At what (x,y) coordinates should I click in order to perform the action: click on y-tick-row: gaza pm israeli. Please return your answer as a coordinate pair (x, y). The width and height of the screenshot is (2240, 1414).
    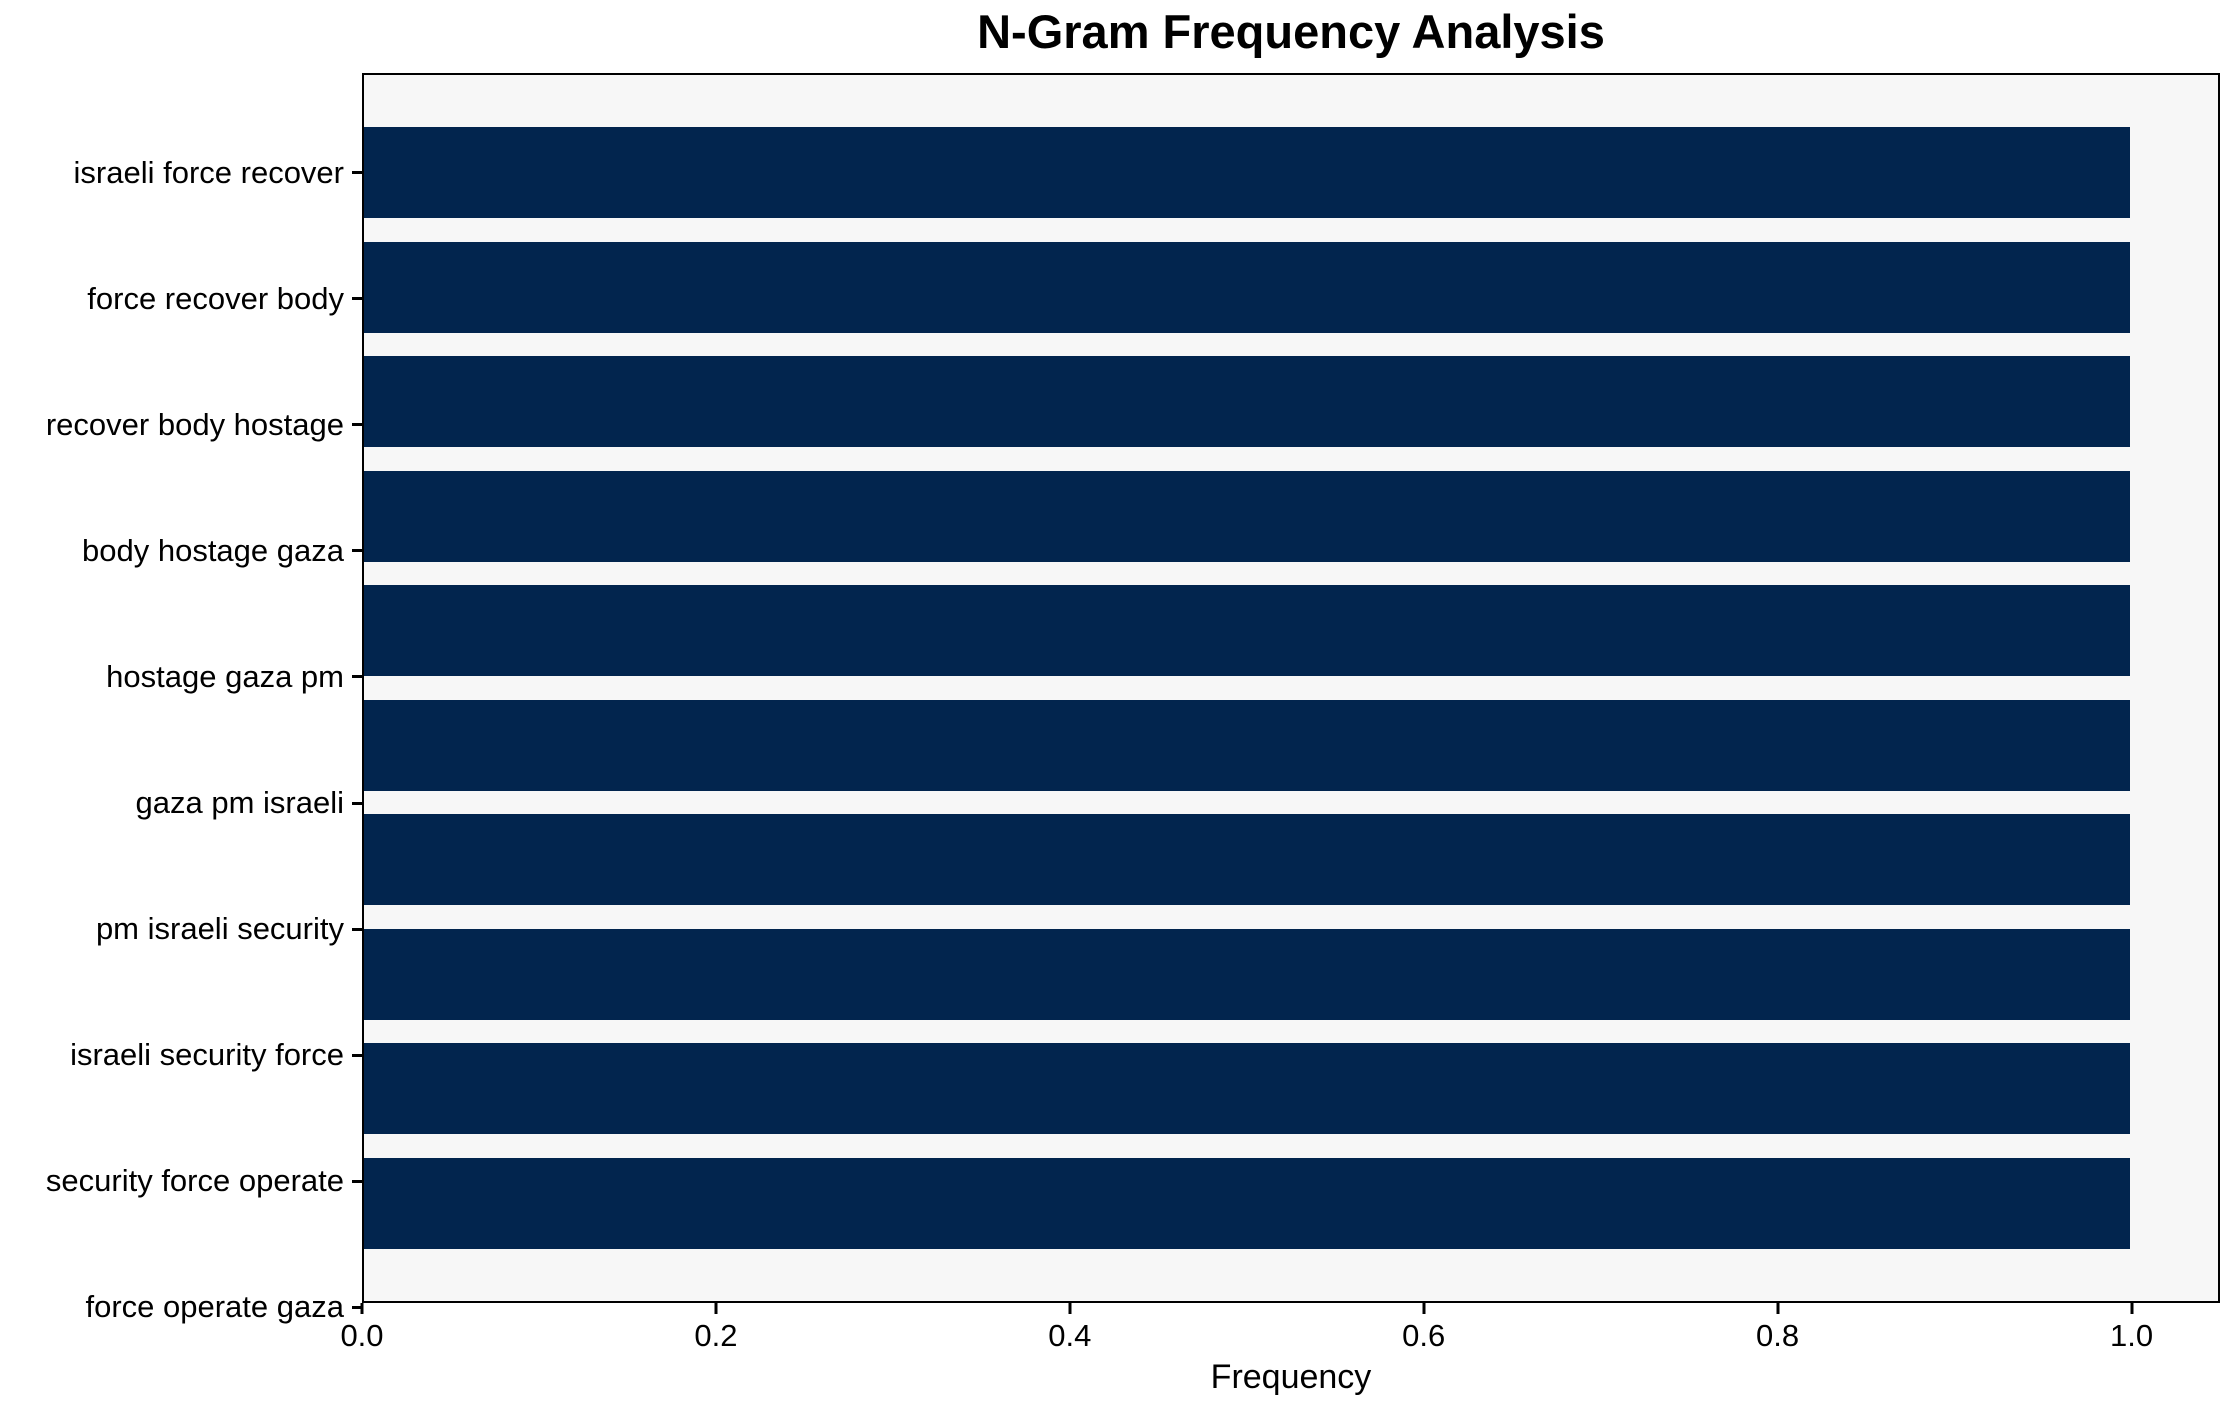
    Looking at the image, I should click on (181, 803).